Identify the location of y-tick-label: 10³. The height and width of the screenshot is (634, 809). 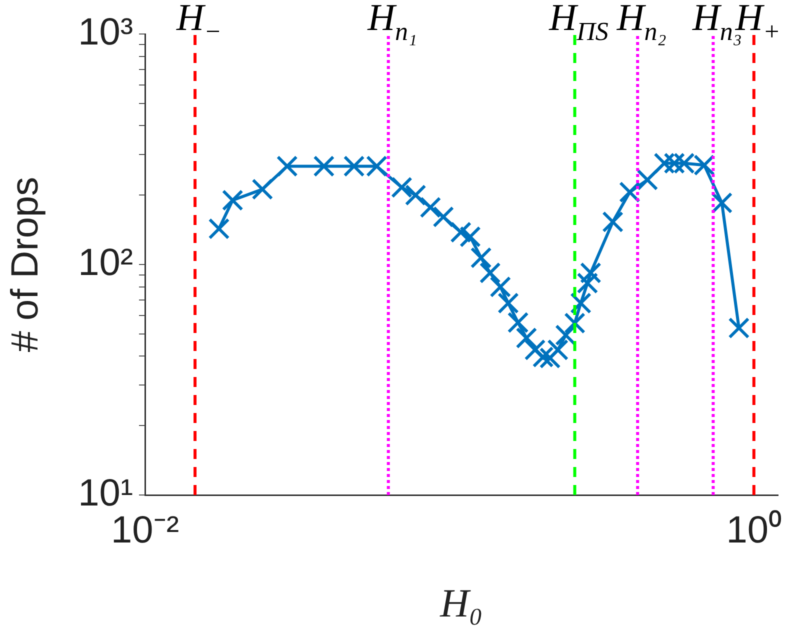
(105, 32).